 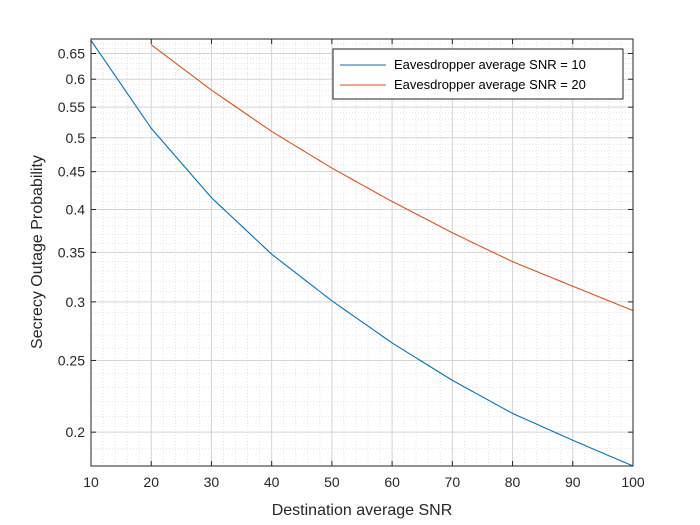 I want to click on x-tick-label: 100, so click(x=633, y=482).